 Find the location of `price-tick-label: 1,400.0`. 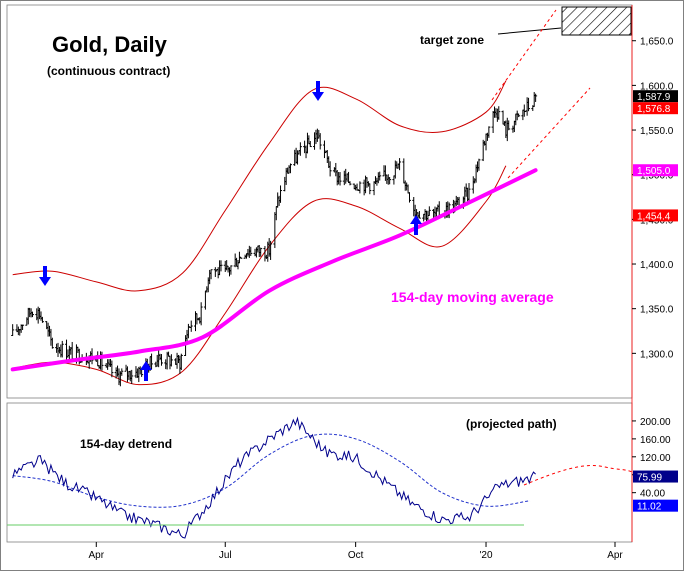

price-tick-label: 1,400.0 is located at coordinates (657, 265).